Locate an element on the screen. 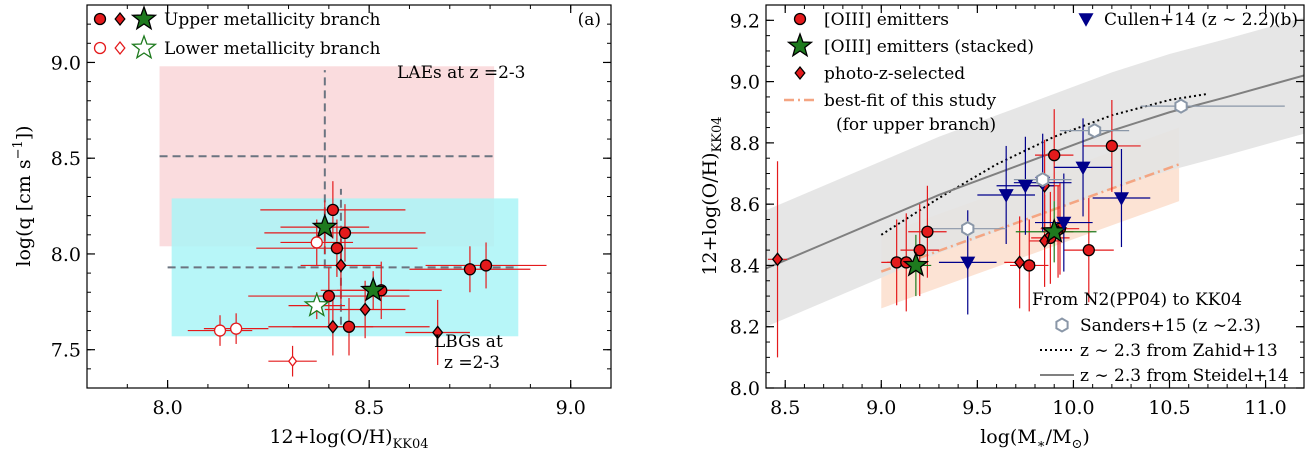 Image resolution: width=1310 pixels, height=453 pixels. y-axis-title-a-sup: −1 is located at coordinates (18, 149).